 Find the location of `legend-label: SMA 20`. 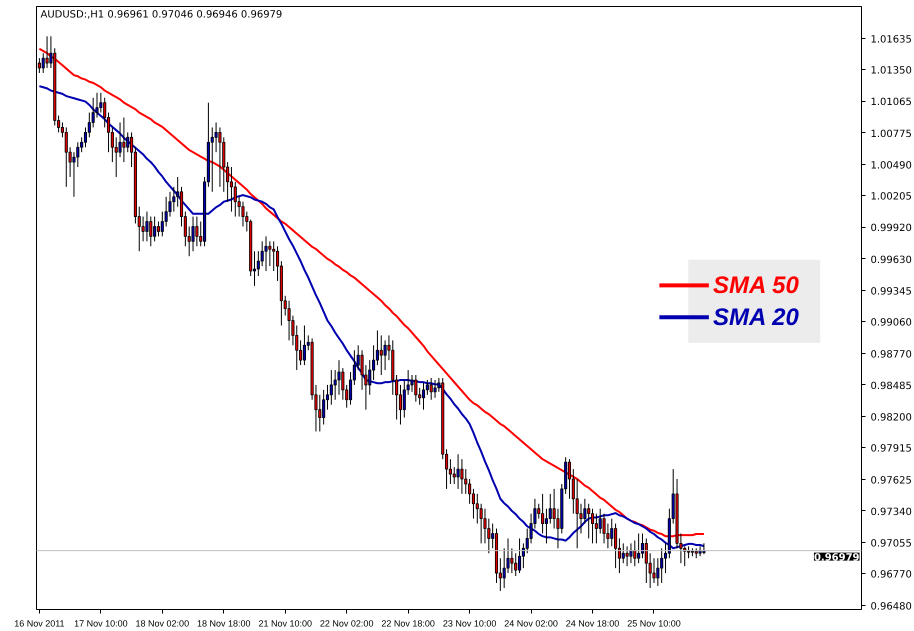

legend-label: SMA 20 is located at coordinates (756, 317).